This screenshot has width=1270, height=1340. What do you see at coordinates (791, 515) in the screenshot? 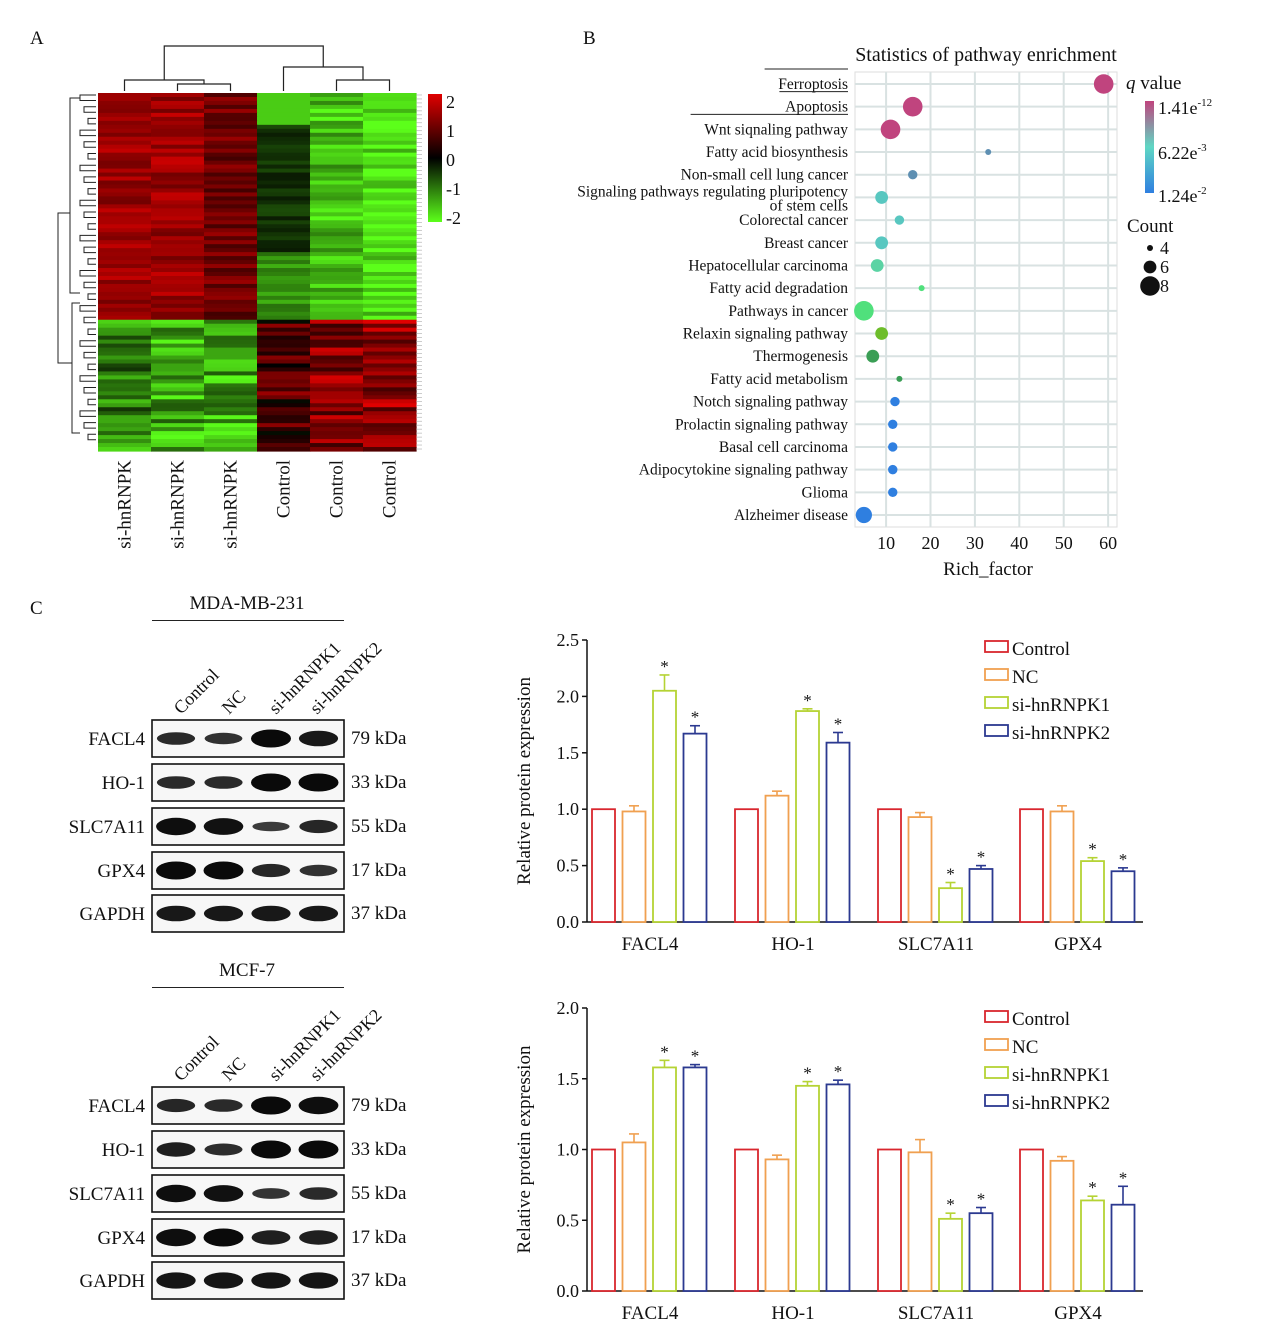
I see `pathway-label: Alzheimer disease` at bounding box center [791, 515].